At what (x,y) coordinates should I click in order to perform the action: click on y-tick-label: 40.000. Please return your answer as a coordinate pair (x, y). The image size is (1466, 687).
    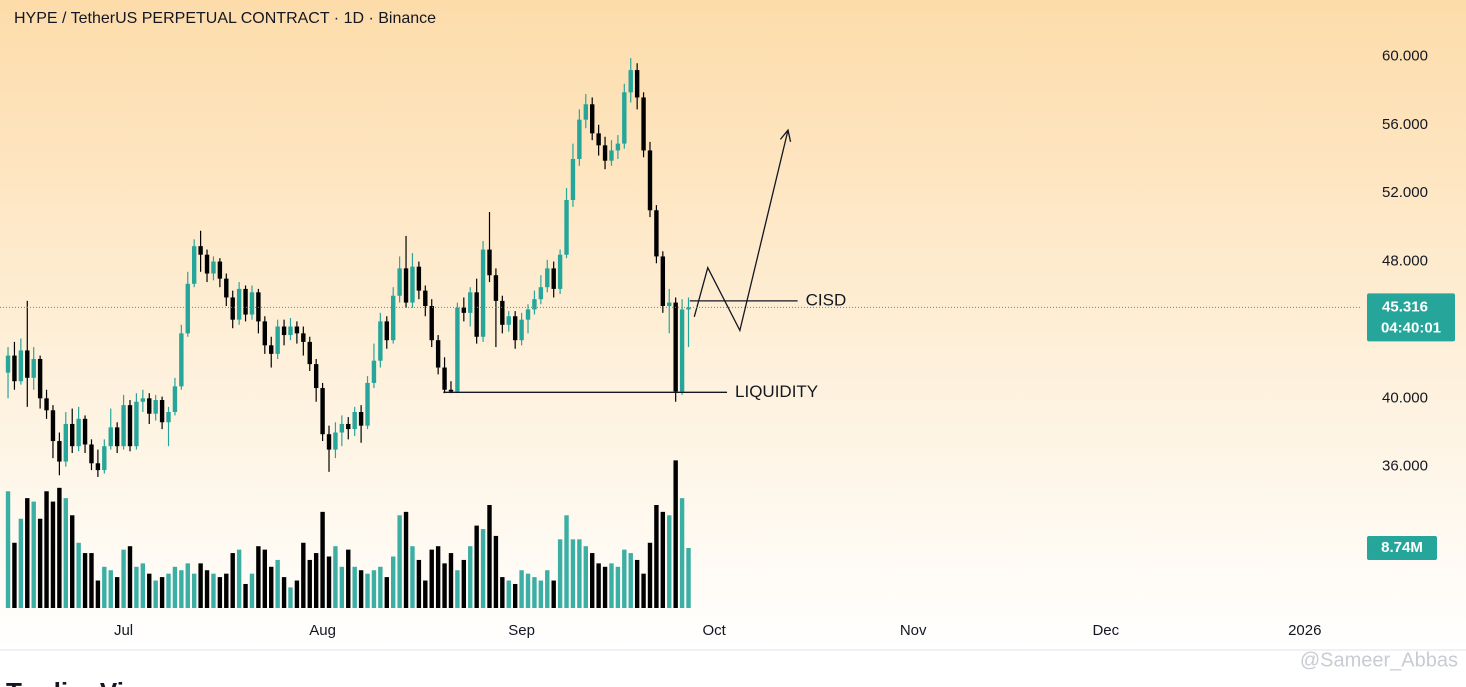
    Looking at the image, I should click on (1405, 397).